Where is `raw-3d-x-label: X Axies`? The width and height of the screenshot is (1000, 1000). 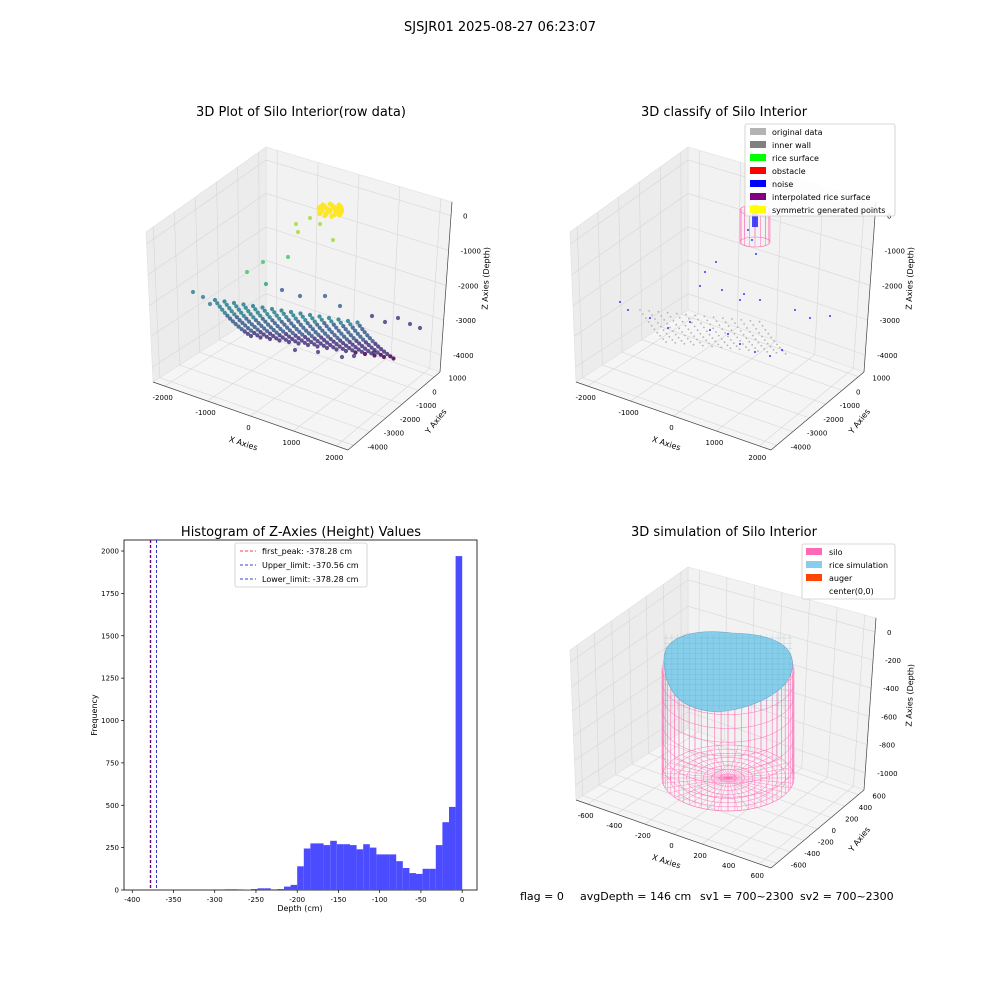 raw-3d-x-label: X Axies is located at coordinates (243, 444).